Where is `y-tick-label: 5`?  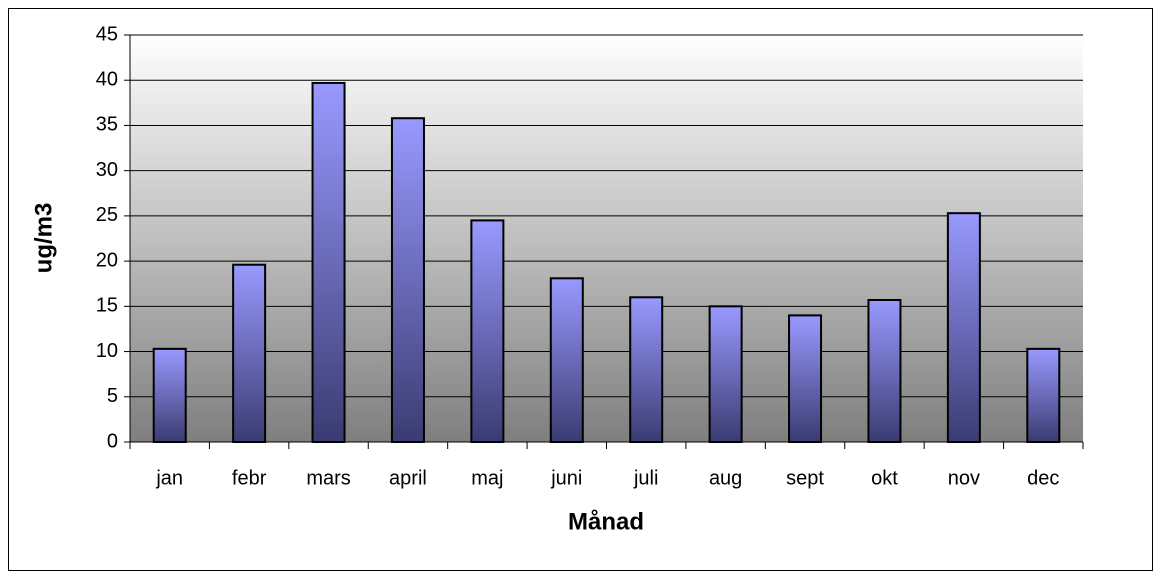
y-tick-label: 5 is located at coordinates (112, 396).